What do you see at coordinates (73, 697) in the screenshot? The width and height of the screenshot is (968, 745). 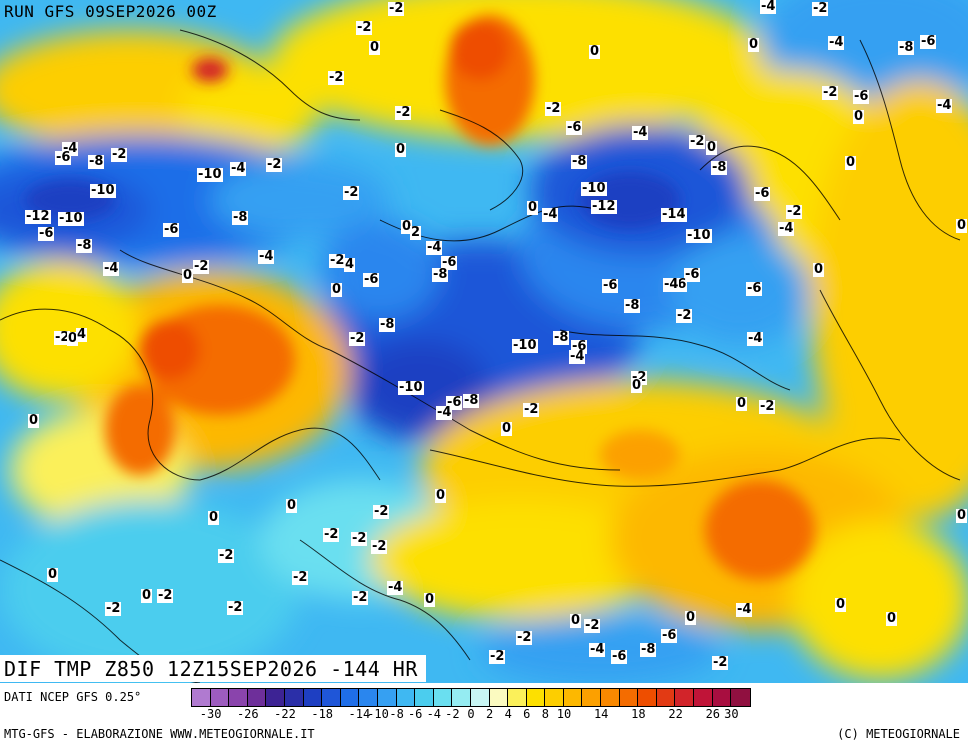 I see `data-source: DATI NCEP GFS 0.25°` at bounding box center [73, 697].